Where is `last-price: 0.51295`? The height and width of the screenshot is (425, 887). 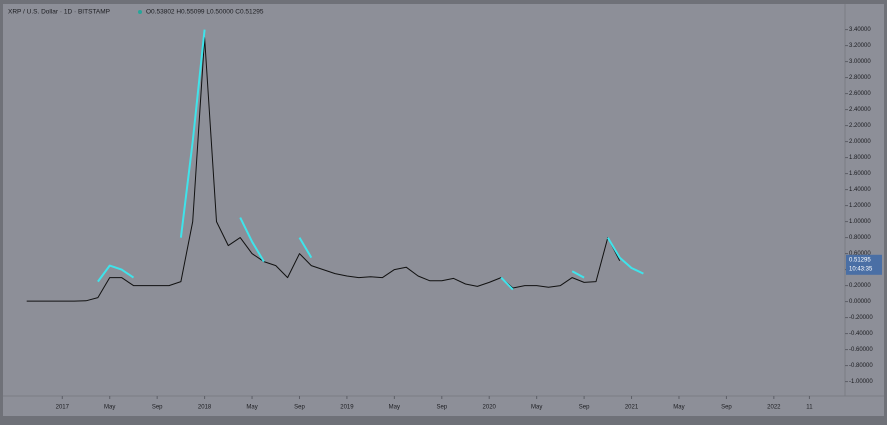 last-price: 0.51295 is located at coordinates (860, 260).